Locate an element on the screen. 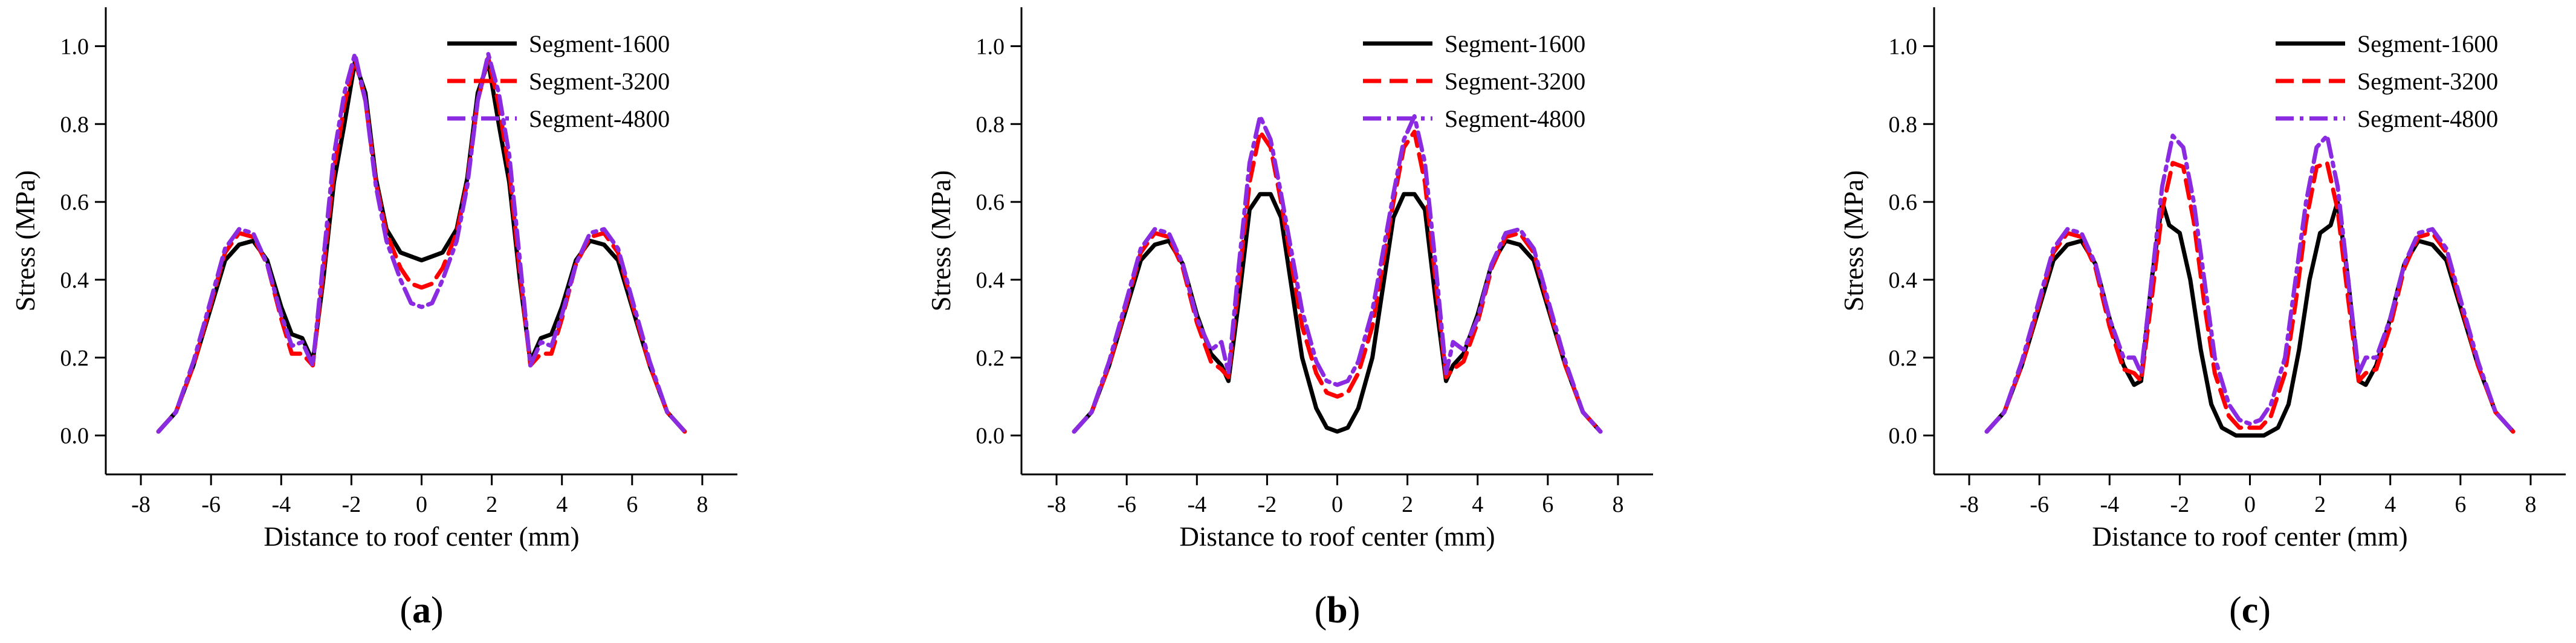 This screenshot has height=643, width=2576. panel-label: (c) is located at coordinates (2250, 610).